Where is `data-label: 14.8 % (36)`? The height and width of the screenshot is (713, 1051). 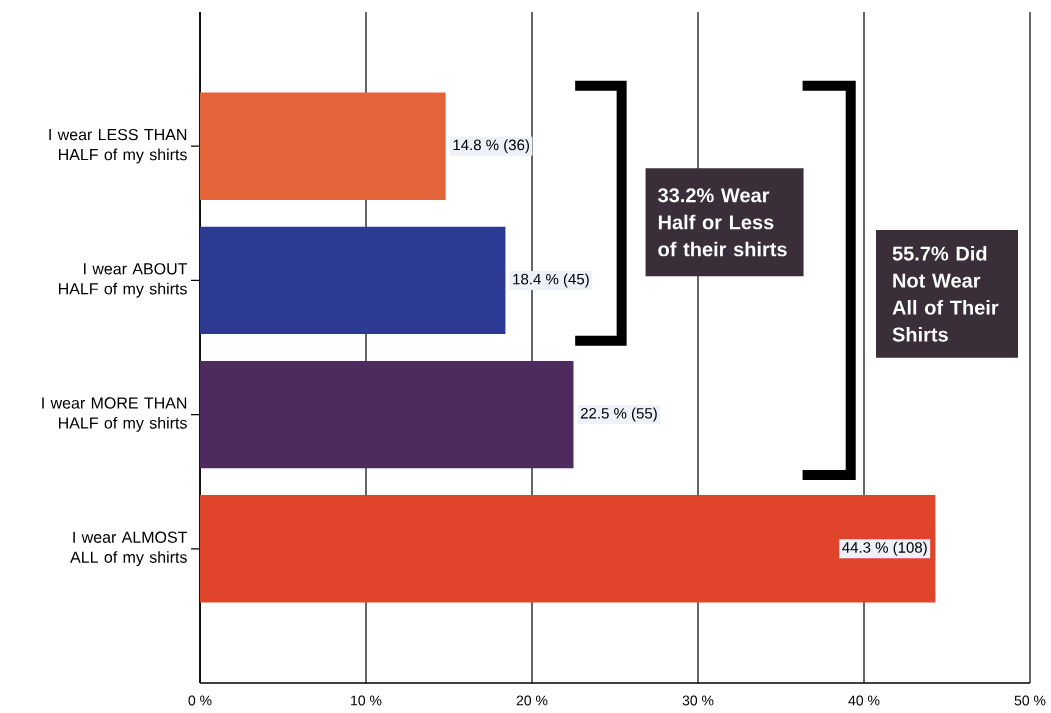
data-label: 14.8 % (36) is located at coordinates (491, 146).